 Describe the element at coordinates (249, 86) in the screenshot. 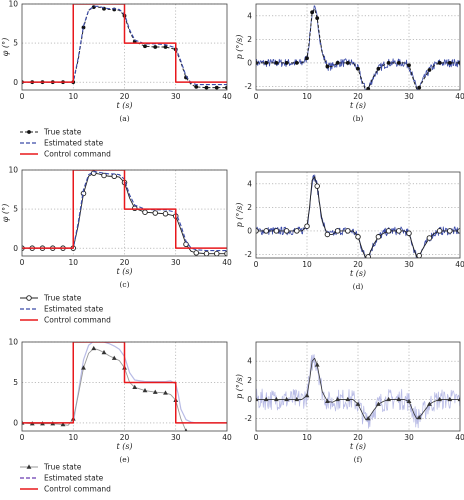

I see `y-tick-label: -2` at that location.